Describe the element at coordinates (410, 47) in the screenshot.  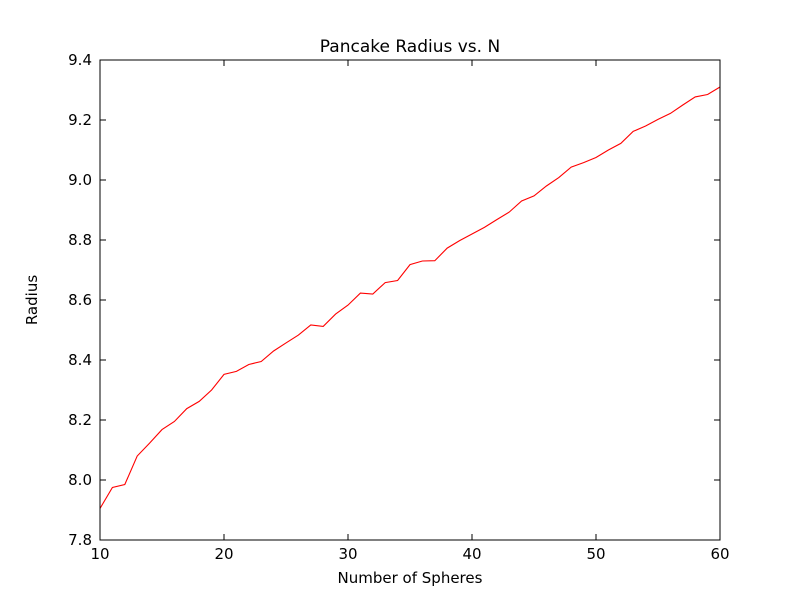
I see `chart-title: Pancake Radius vs. N` at that location.